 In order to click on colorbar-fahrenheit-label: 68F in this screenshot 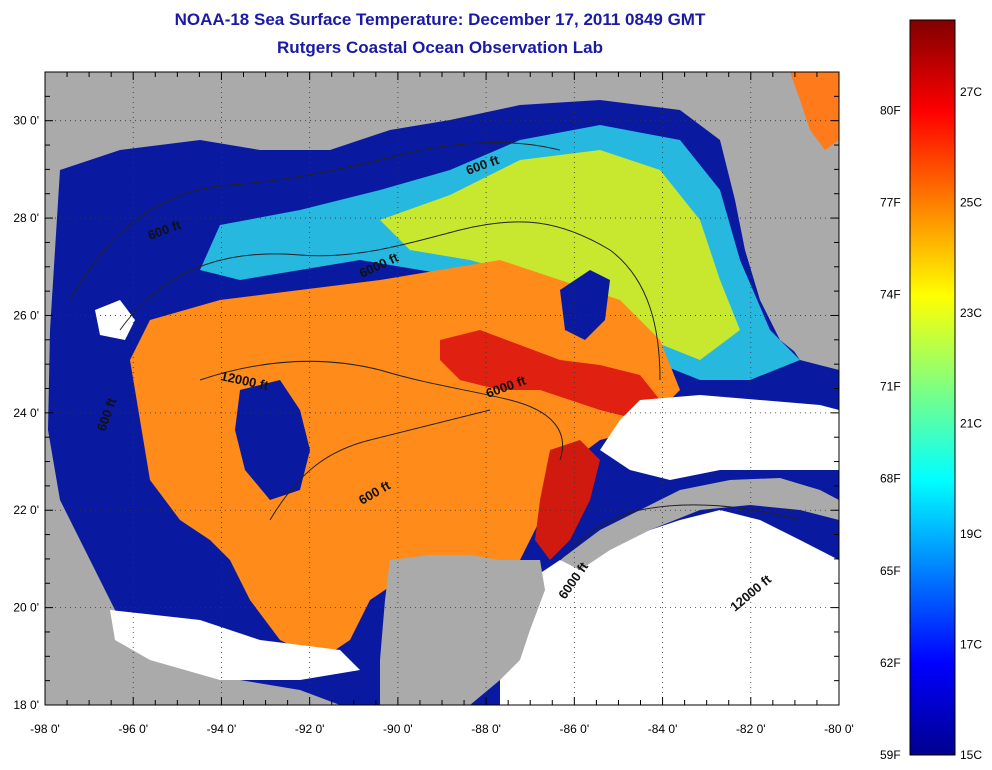, I will do `click(890, 479)`.